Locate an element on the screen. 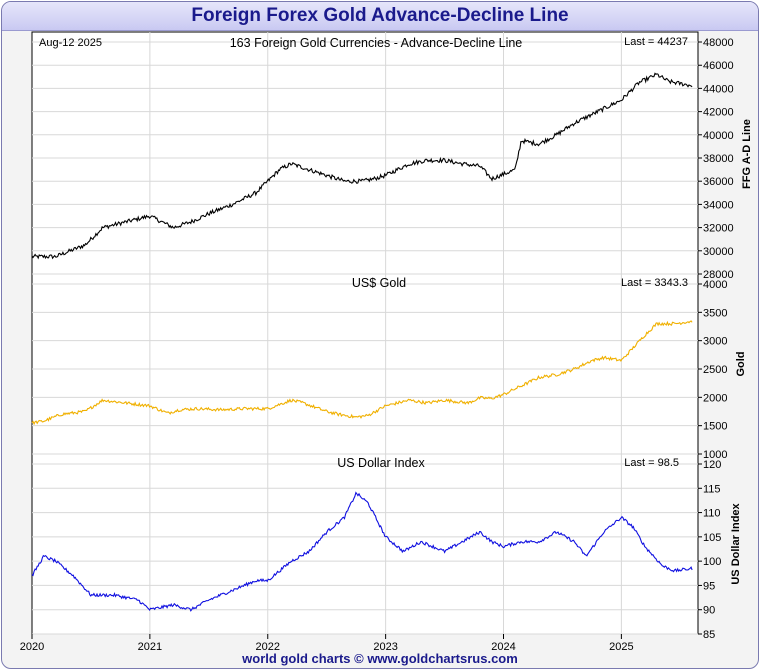 The height and width of the screenshot is (670, 760). y-tick-label-p3: 85 is located at coordinates (709, 635).